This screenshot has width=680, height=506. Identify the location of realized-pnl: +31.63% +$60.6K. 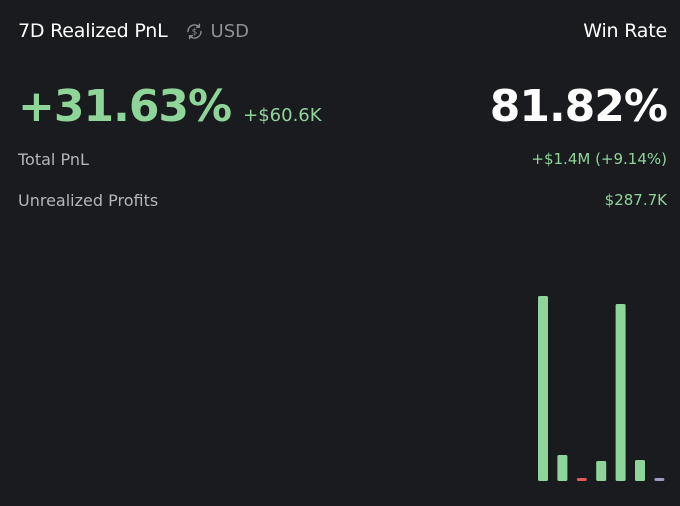
(170, 106).